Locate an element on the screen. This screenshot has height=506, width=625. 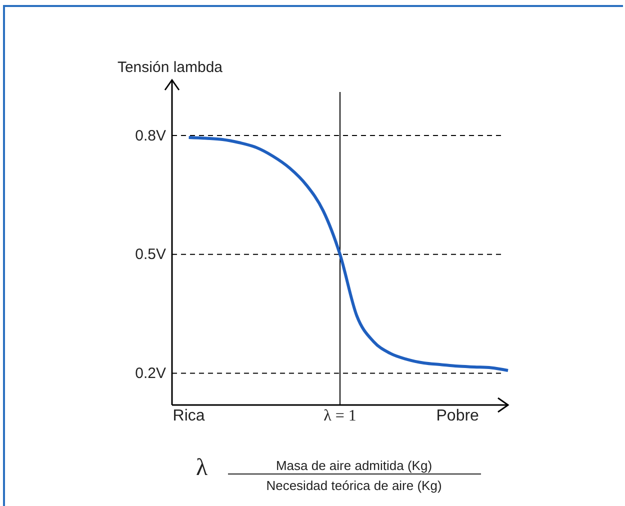
text: λ is located at coordinates (202, 468).